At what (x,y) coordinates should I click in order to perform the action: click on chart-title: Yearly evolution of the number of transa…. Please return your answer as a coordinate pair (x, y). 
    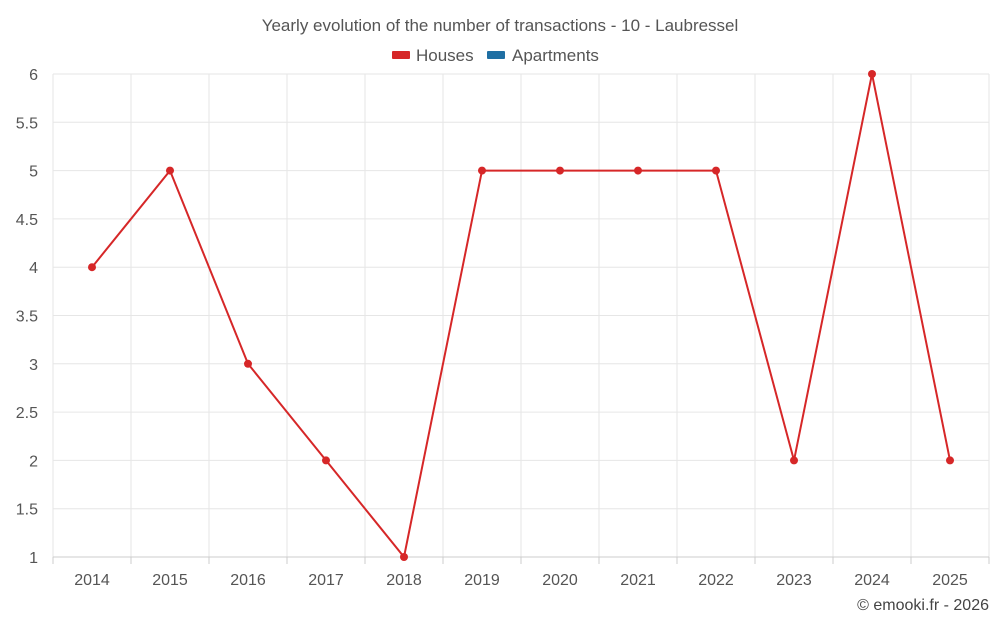
    Looking at the image, I should click on (500, 25).